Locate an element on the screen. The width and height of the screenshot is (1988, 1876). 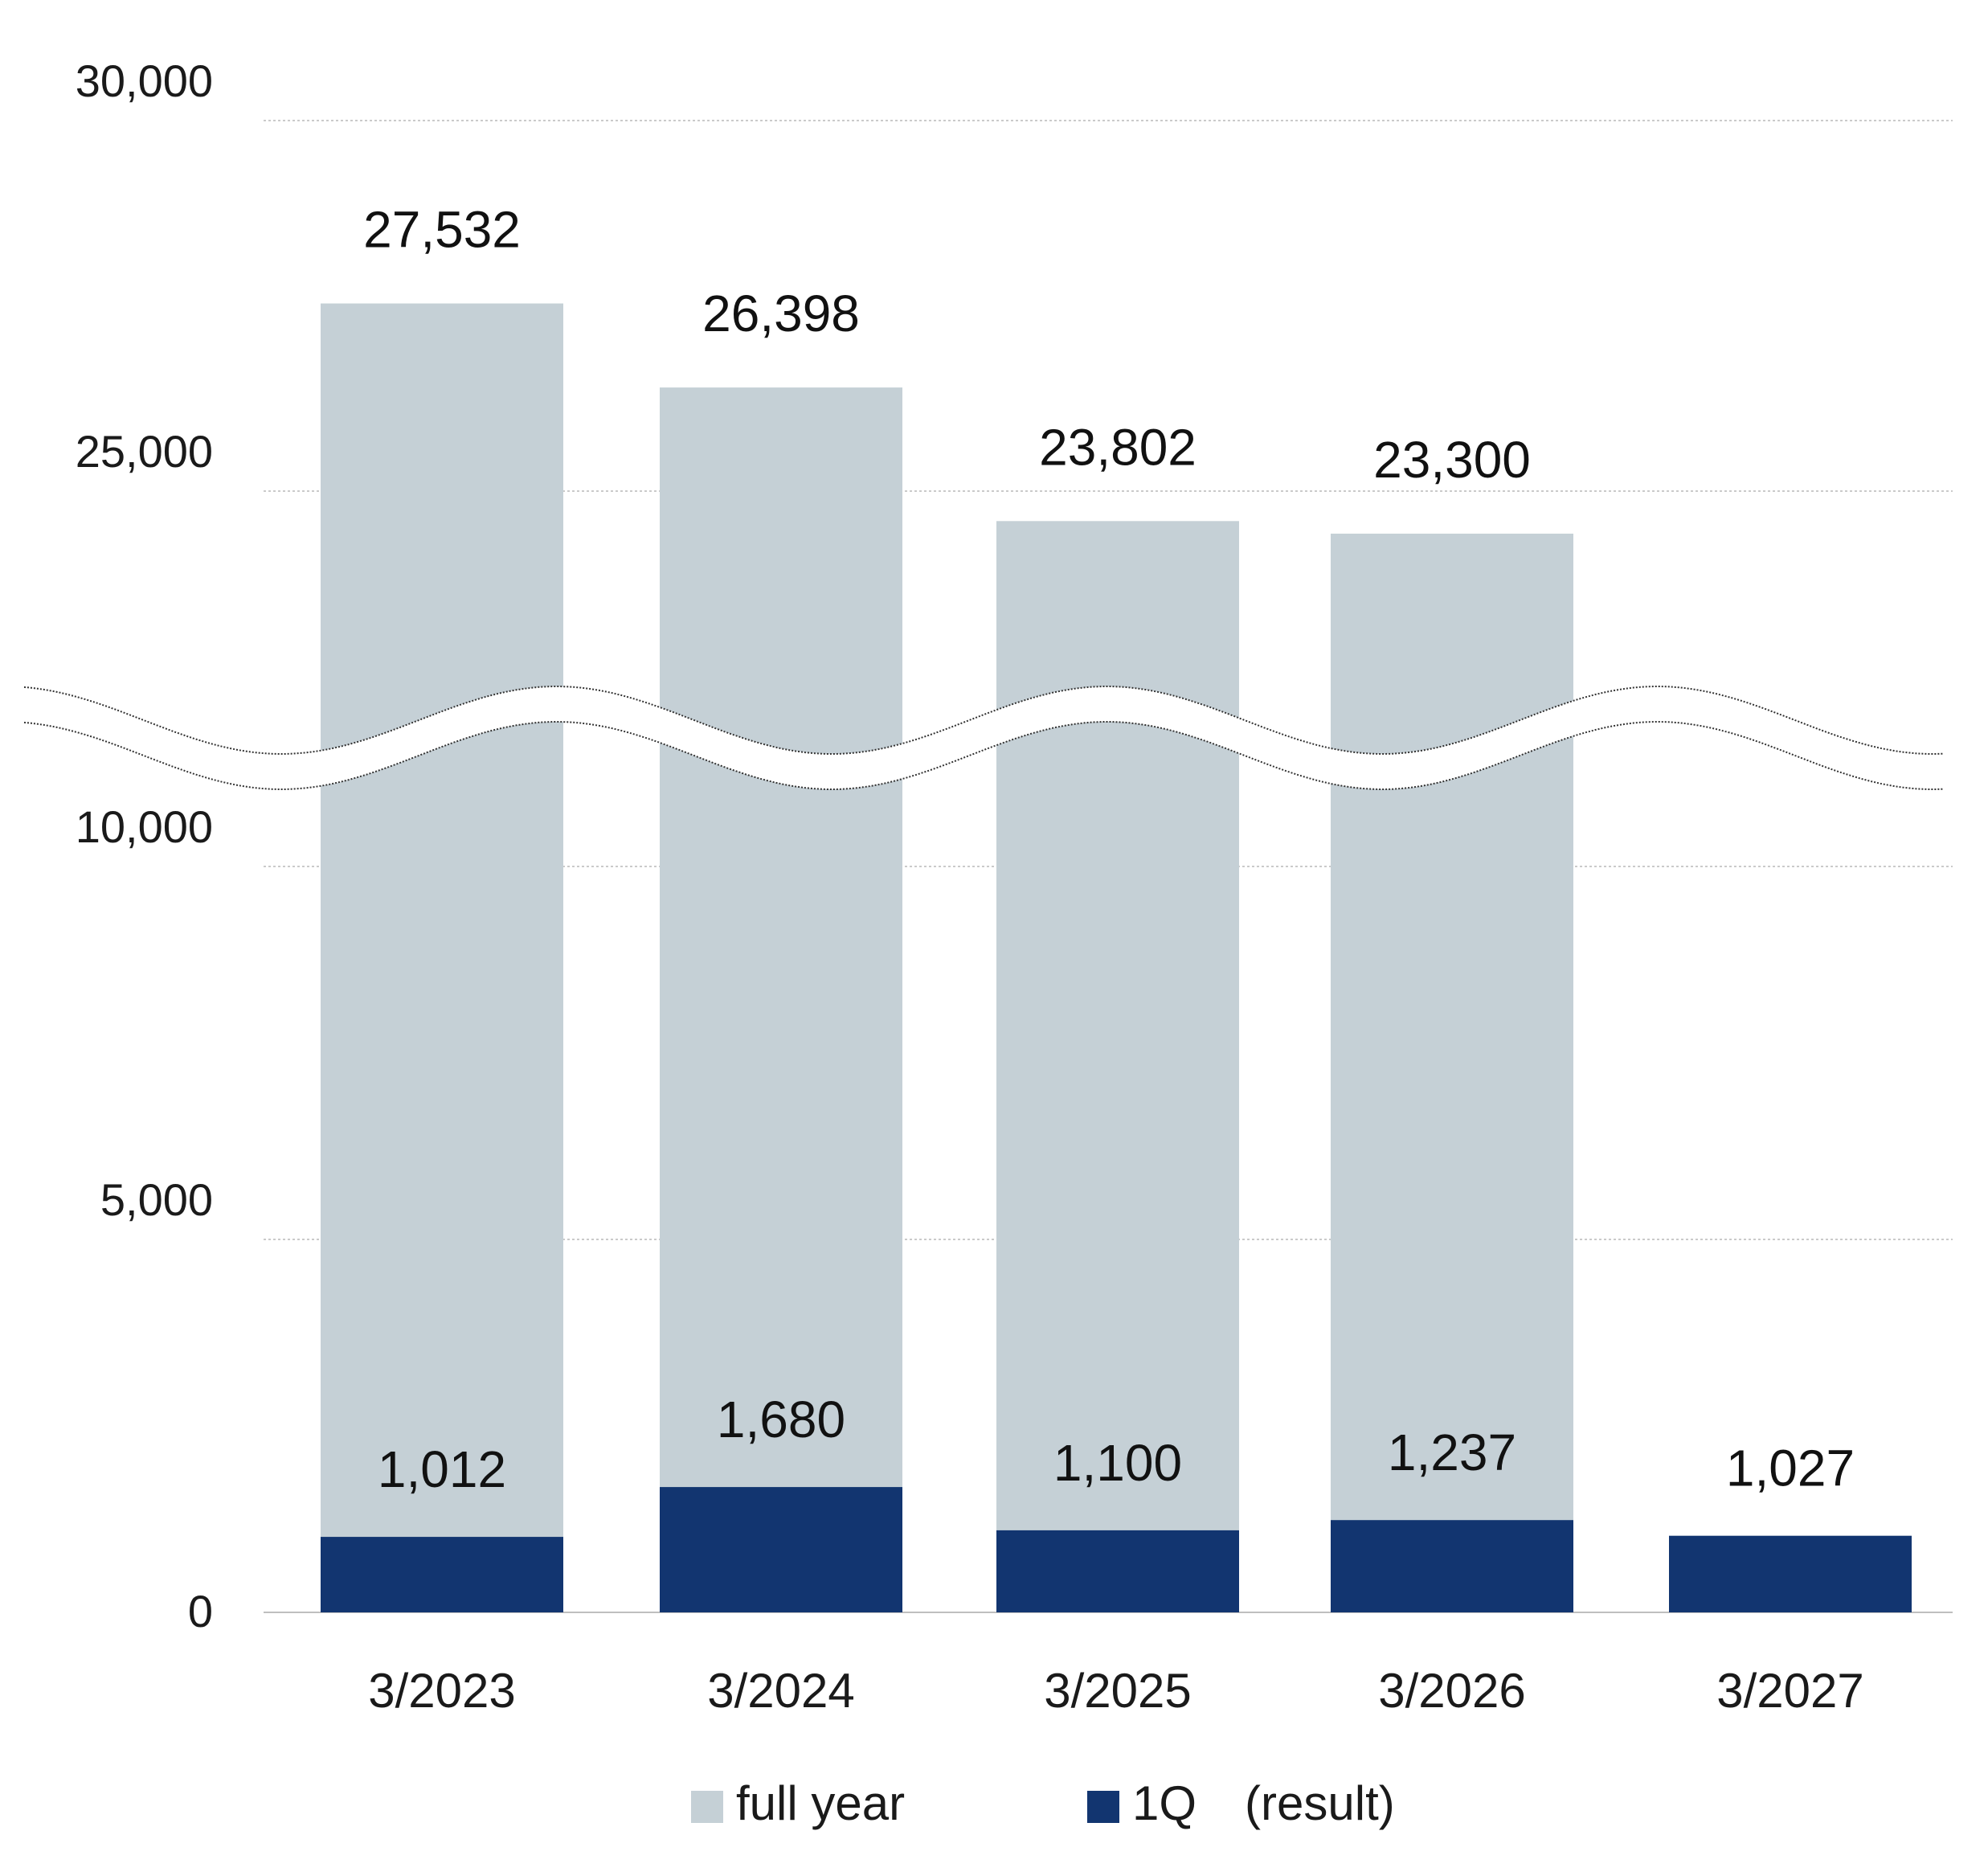
x-tick-label: 3/2027 is located at coordinates (1790, 1691).